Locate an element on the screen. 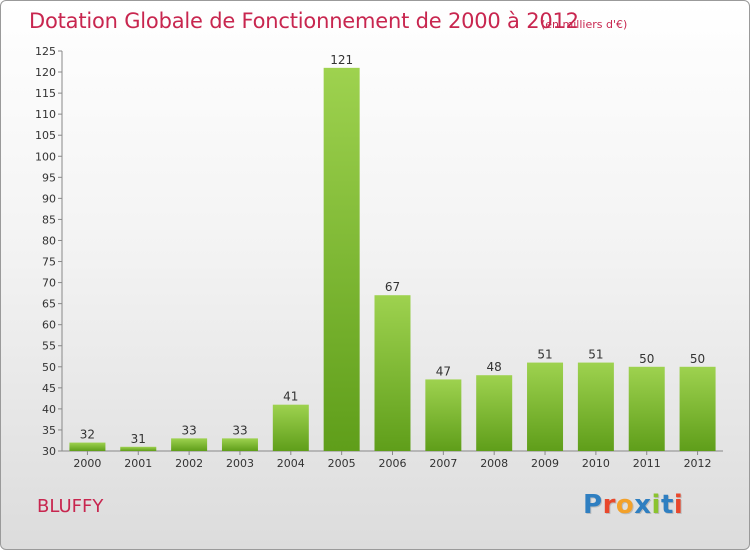  x-tick-label: 2005 is located at coordinates (342, 463).